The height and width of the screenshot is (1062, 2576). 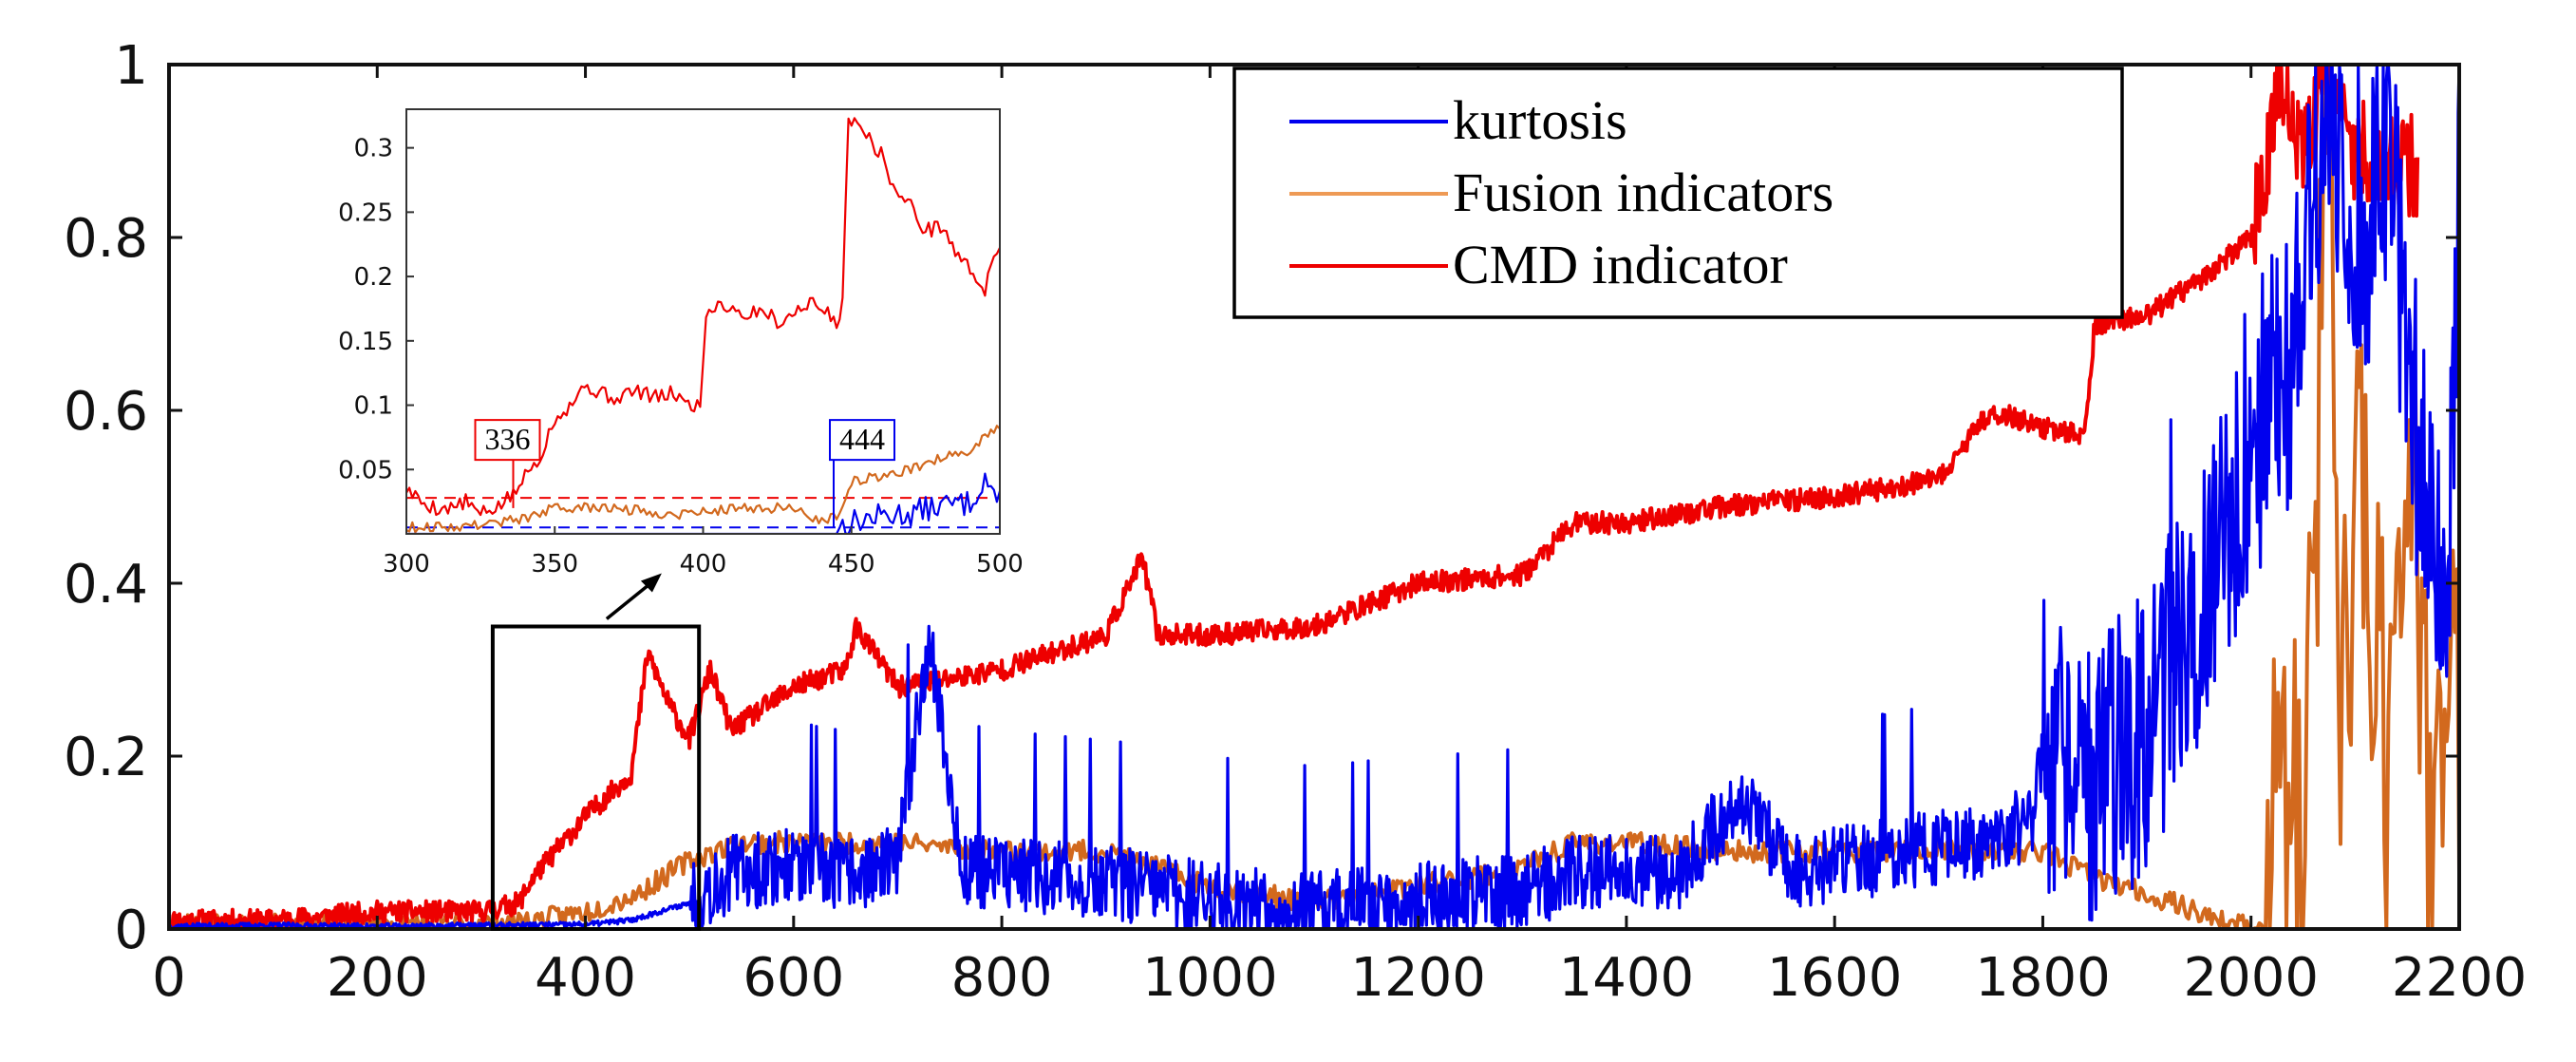 What do you see at coordinates (585, 978) in the screenshot?
I see `x-tick-label: 400` at bounding box center [585, 978].